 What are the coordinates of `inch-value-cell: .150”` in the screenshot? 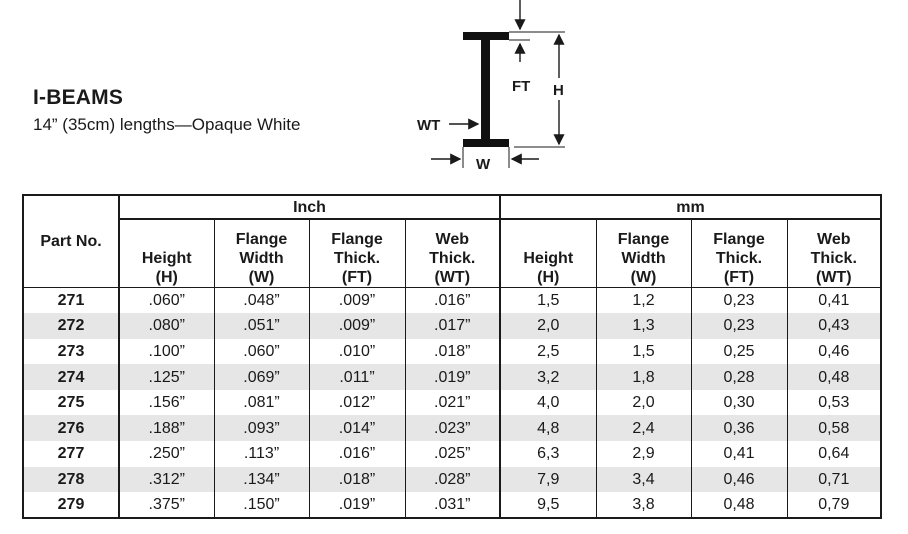 It's located at (262, 505).